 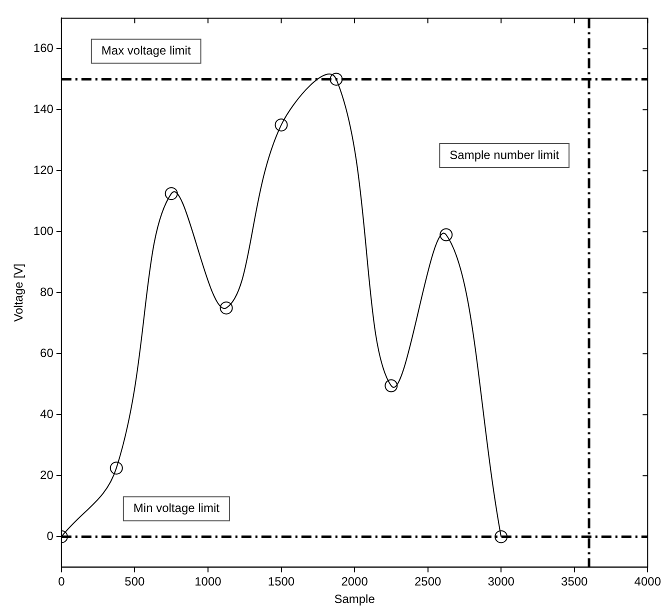 I want to click on y-tick-label: 80, so click(x=47, y=292).